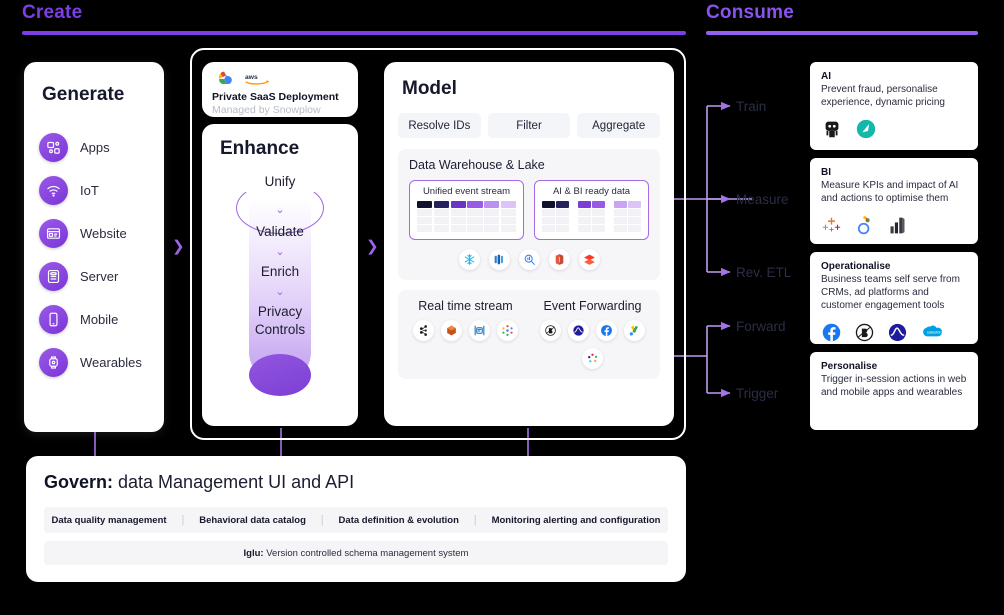 This screenshot has height=615, width=1004. I want to click on svg-text: salesforce, so click(936, 331).